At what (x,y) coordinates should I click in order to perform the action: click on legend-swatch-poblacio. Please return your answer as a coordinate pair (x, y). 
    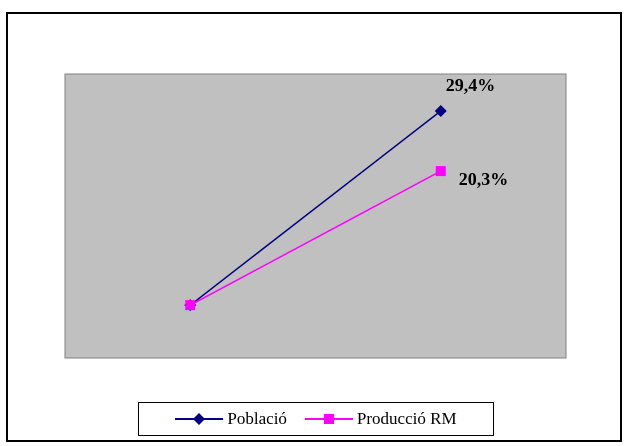
    Looking at the image, I should click on (199, 419).